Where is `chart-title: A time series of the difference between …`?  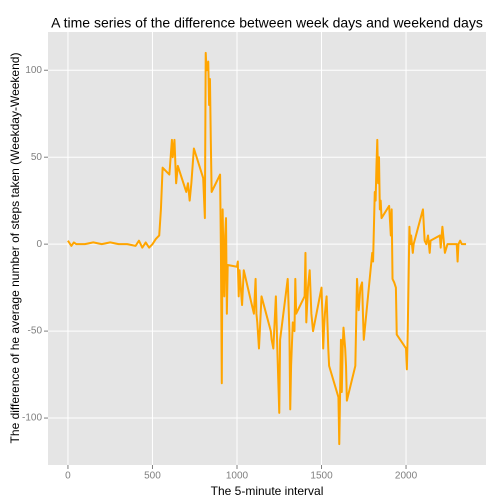
chart-title: A time series of the difference between … is located at coordinates (267, 23).